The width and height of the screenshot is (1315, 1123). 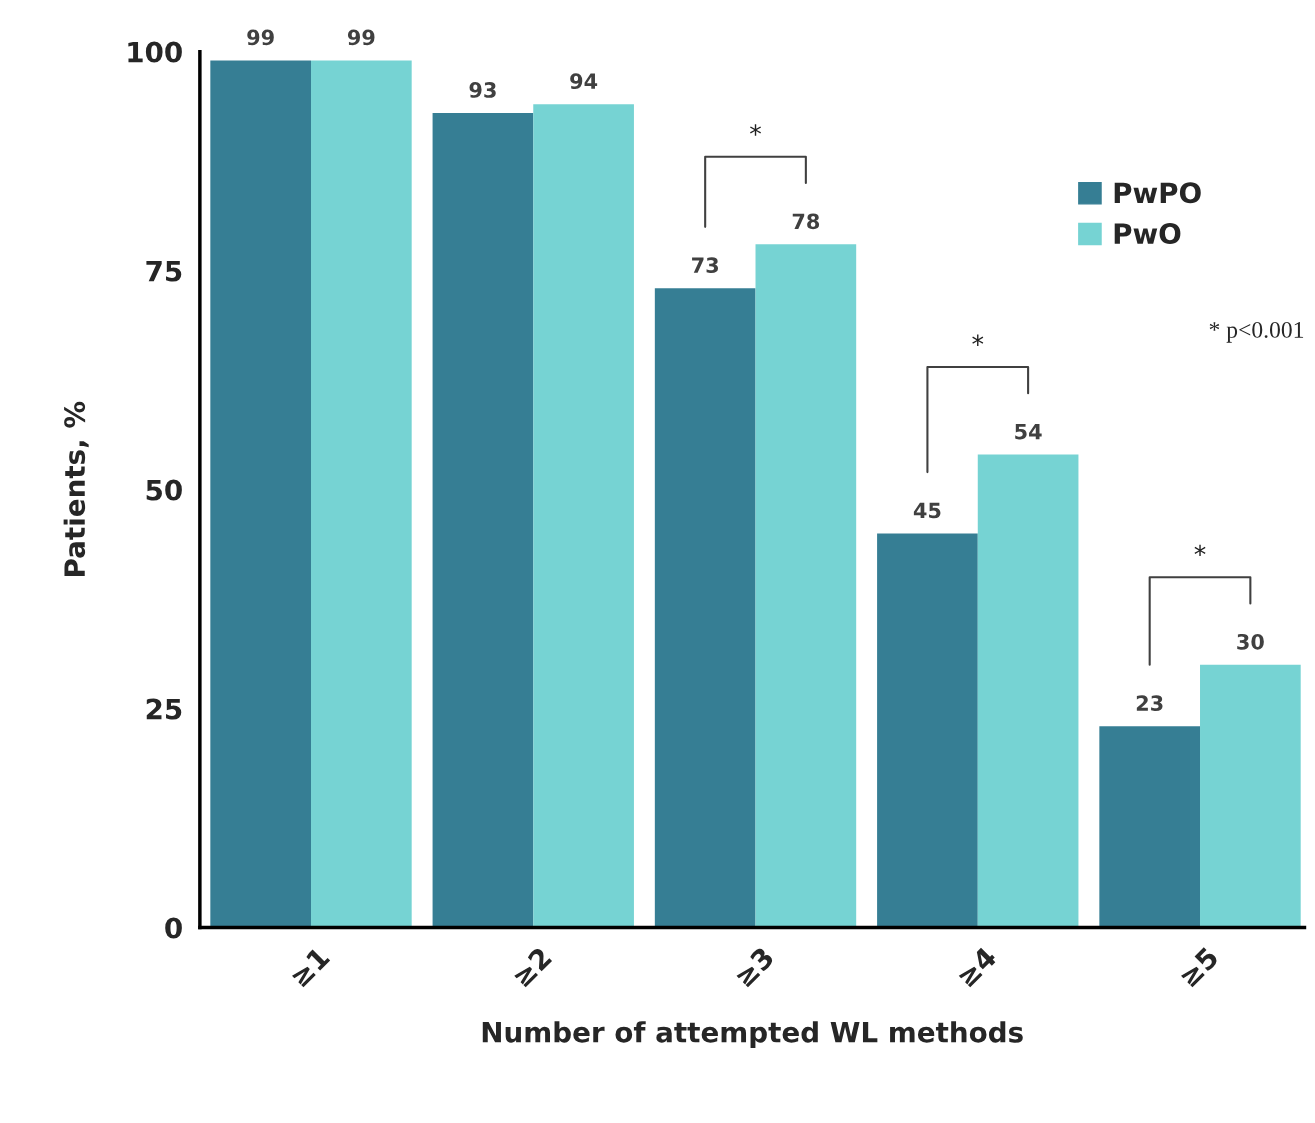 What do you see at coordinates (754, 967) in the screenshot?
I see `x-tick-label: ≥3` at bounding box center [754, 967].